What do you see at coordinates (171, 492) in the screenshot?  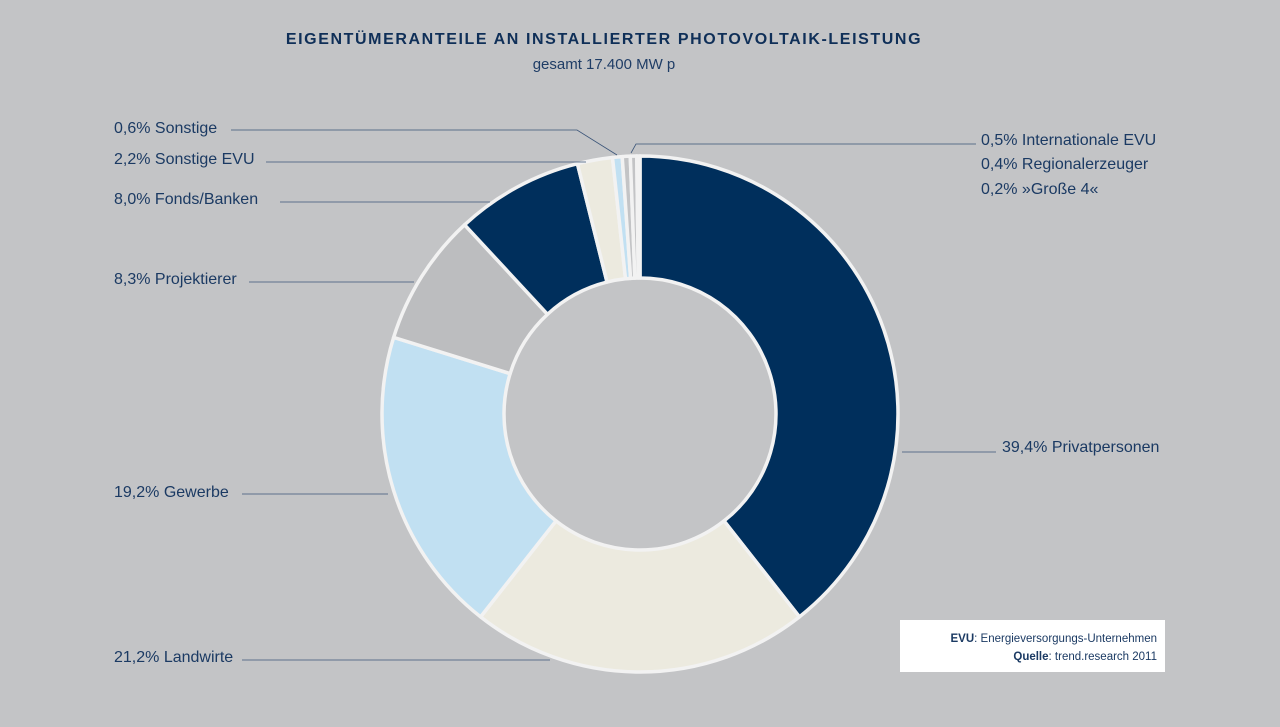 I see `label-gewerbe: 19,2% Gewerbe` at bounding box center [171, 492].